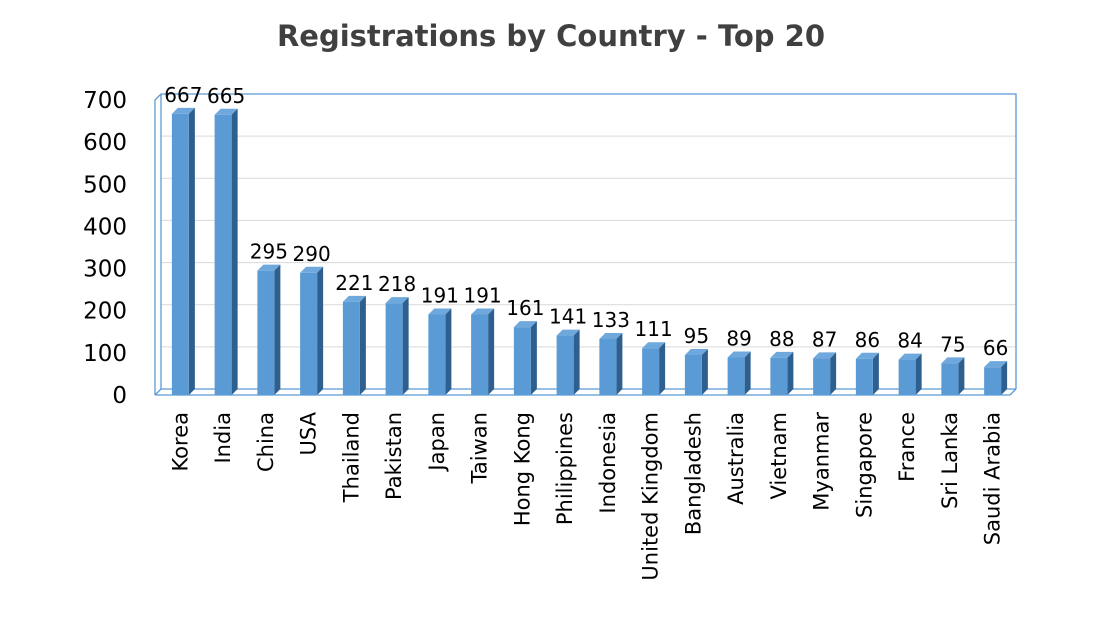 The image size is (1100, 623). I want to click on x-tick-label: Bangladesh, so click(693, 473).